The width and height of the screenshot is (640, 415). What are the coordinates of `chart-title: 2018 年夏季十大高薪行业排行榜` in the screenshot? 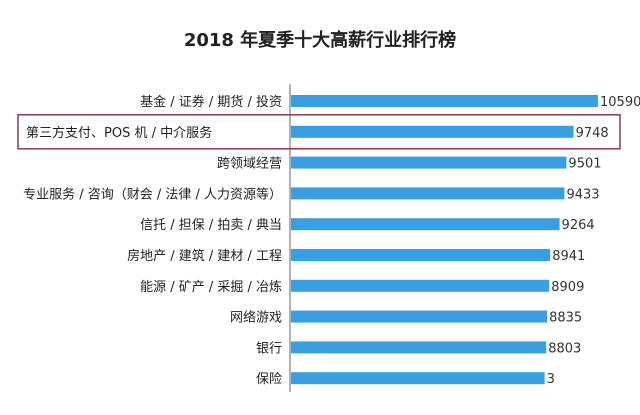 It's located at (320, 40).